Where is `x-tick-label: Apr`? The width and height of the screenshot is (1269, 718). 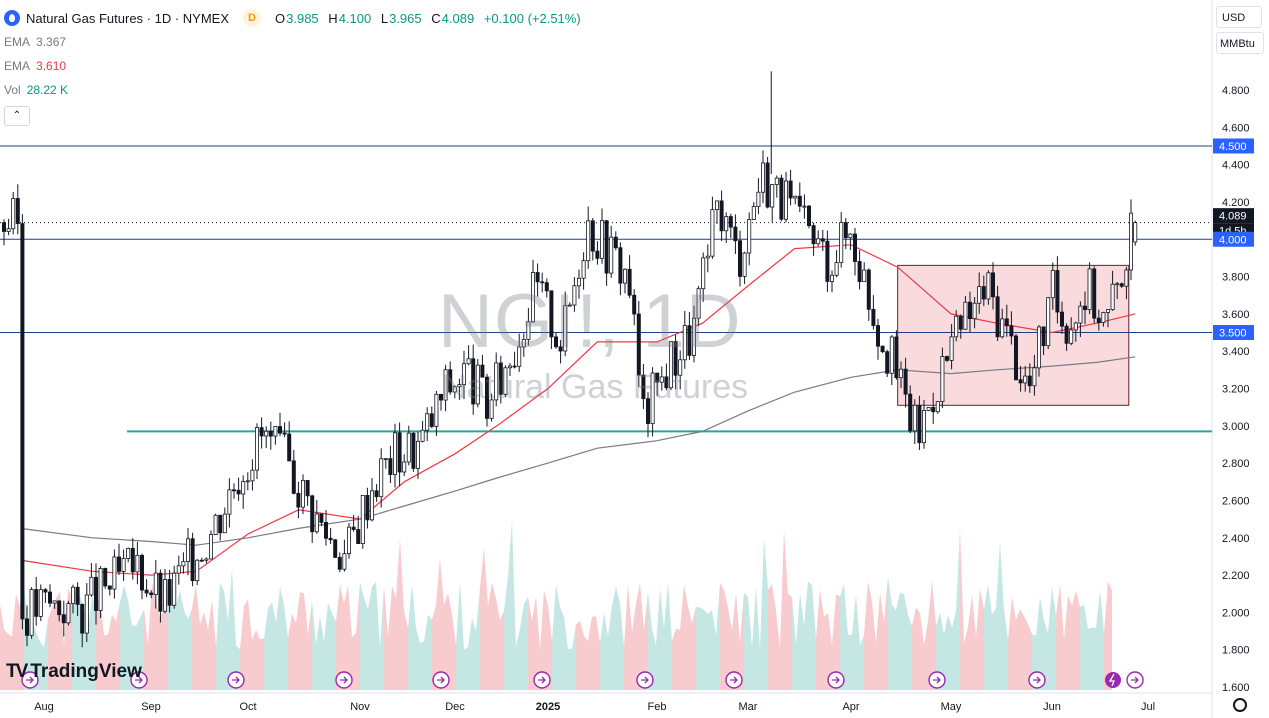
x-tick-label: Apr is located at coordinates (850, 707).